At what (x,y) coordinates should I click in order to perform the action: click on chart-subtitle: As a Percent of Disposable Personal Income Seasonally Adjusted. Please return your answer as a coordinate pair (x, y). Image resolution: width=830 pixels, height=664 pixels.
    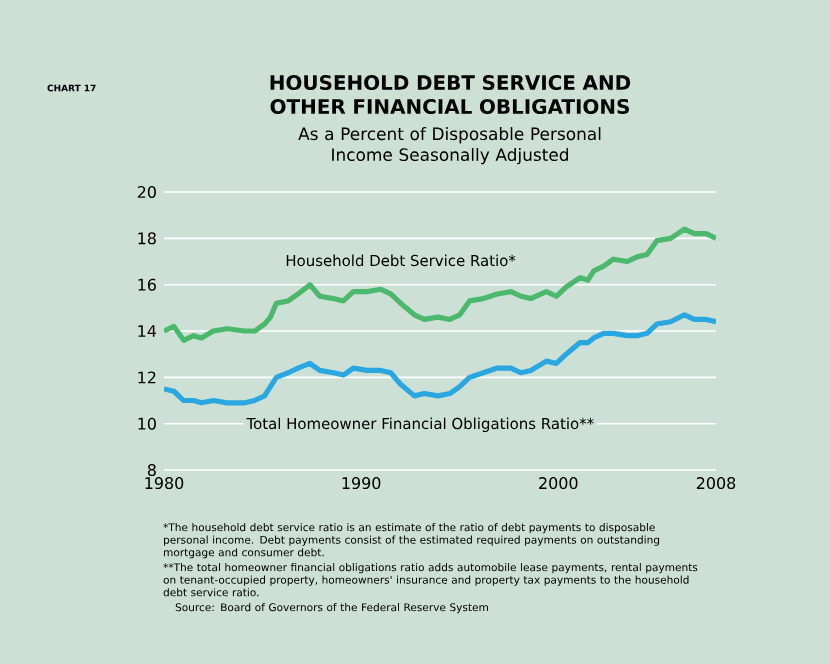
    Looking at the image, I should click on (449, 146).